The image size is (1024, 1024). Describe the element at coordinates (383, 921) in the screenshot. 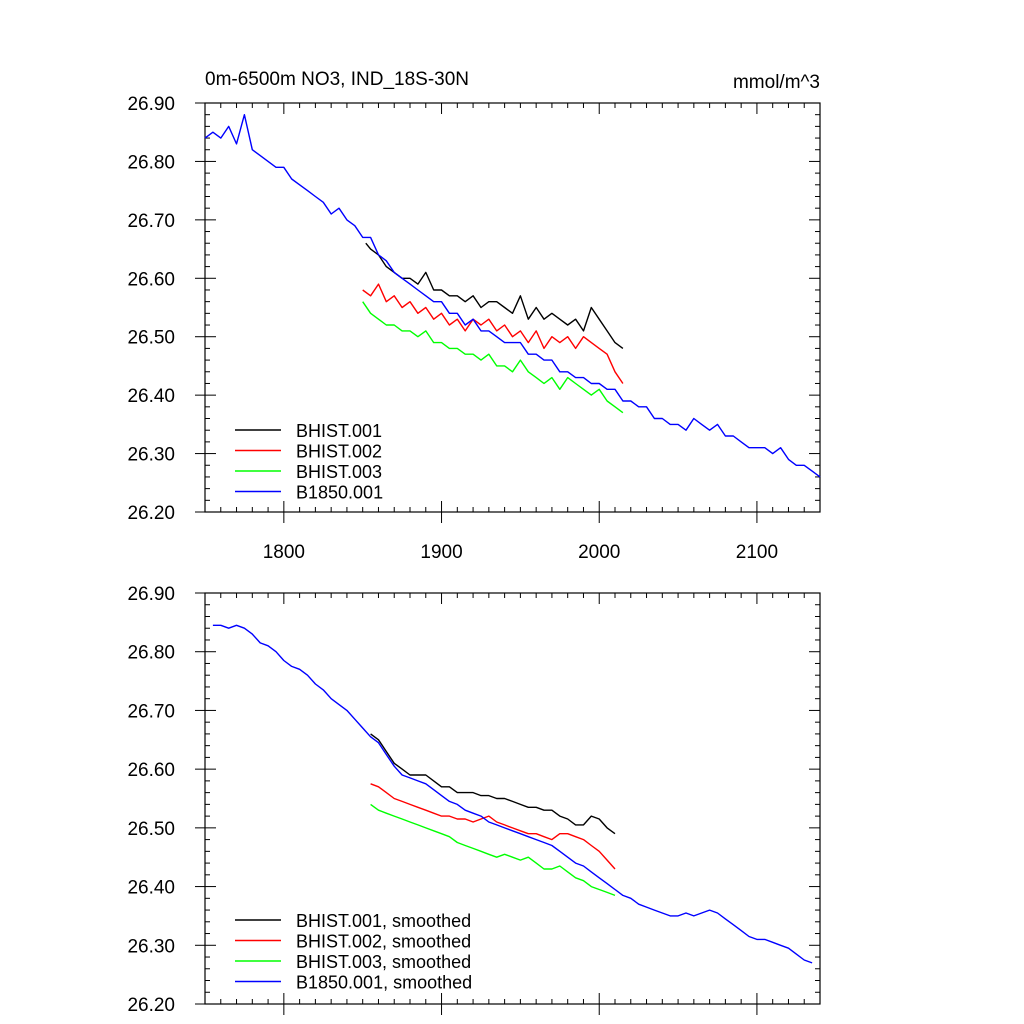

I see `legend-label: BHIST.001, smoothed` at that location.